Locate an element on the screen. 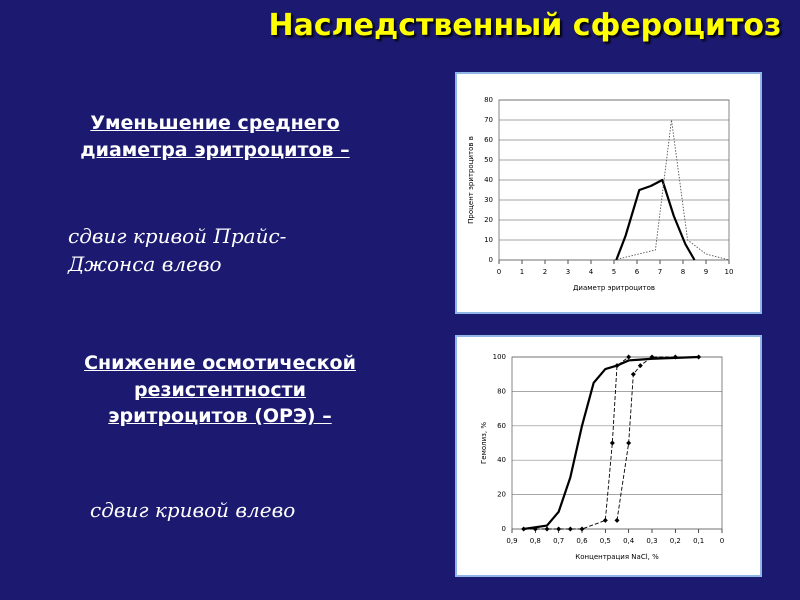  x-tick-label: 0,6 is located at coordinates (582, 541).